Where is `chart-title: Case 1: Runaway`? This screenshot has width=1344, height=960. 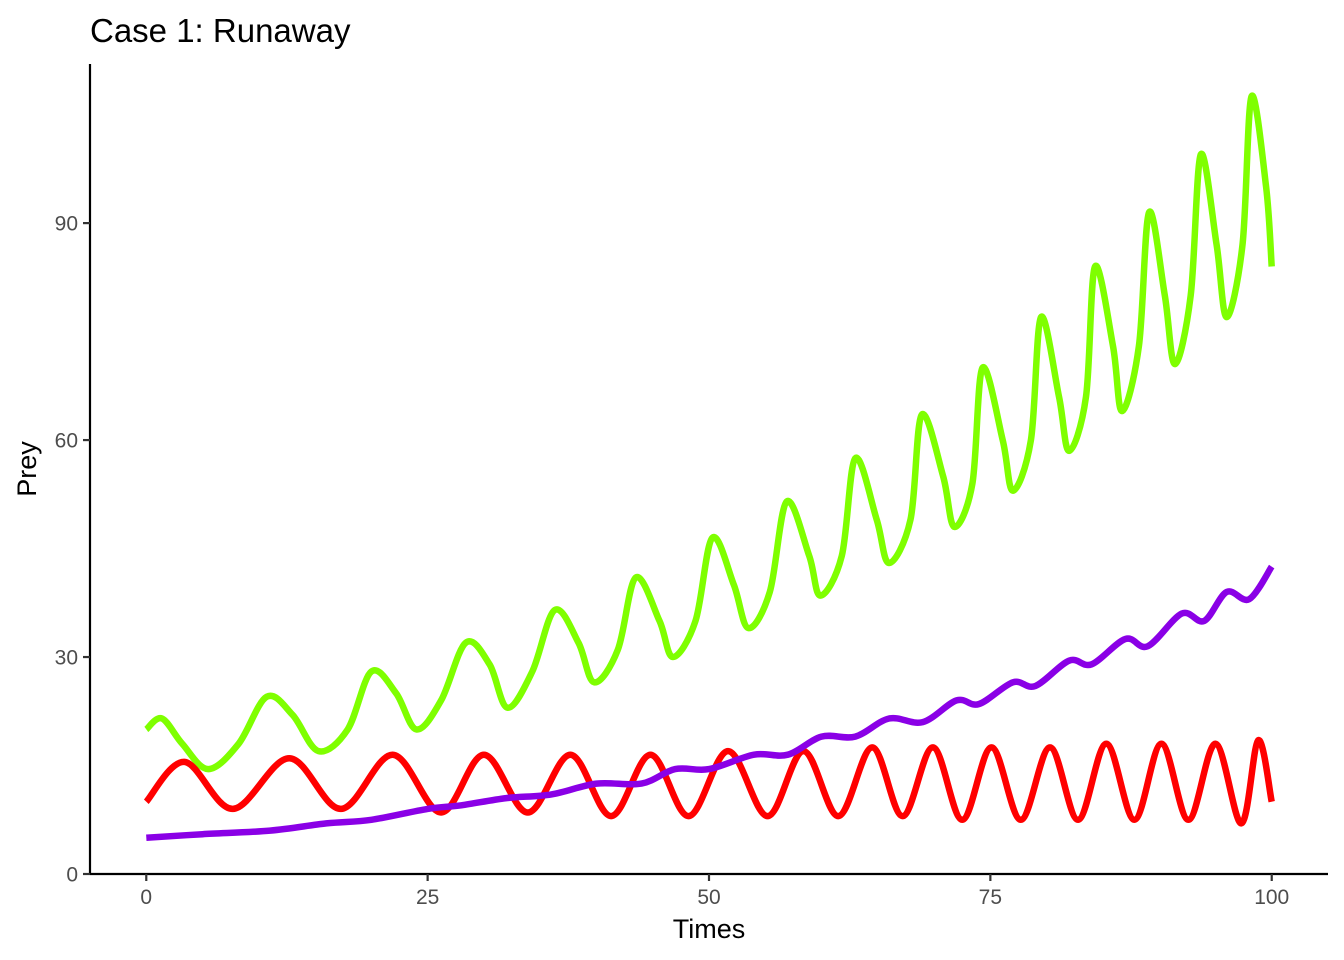 chart-title: Case 1: Runaway is located at coordinates (220, 30).